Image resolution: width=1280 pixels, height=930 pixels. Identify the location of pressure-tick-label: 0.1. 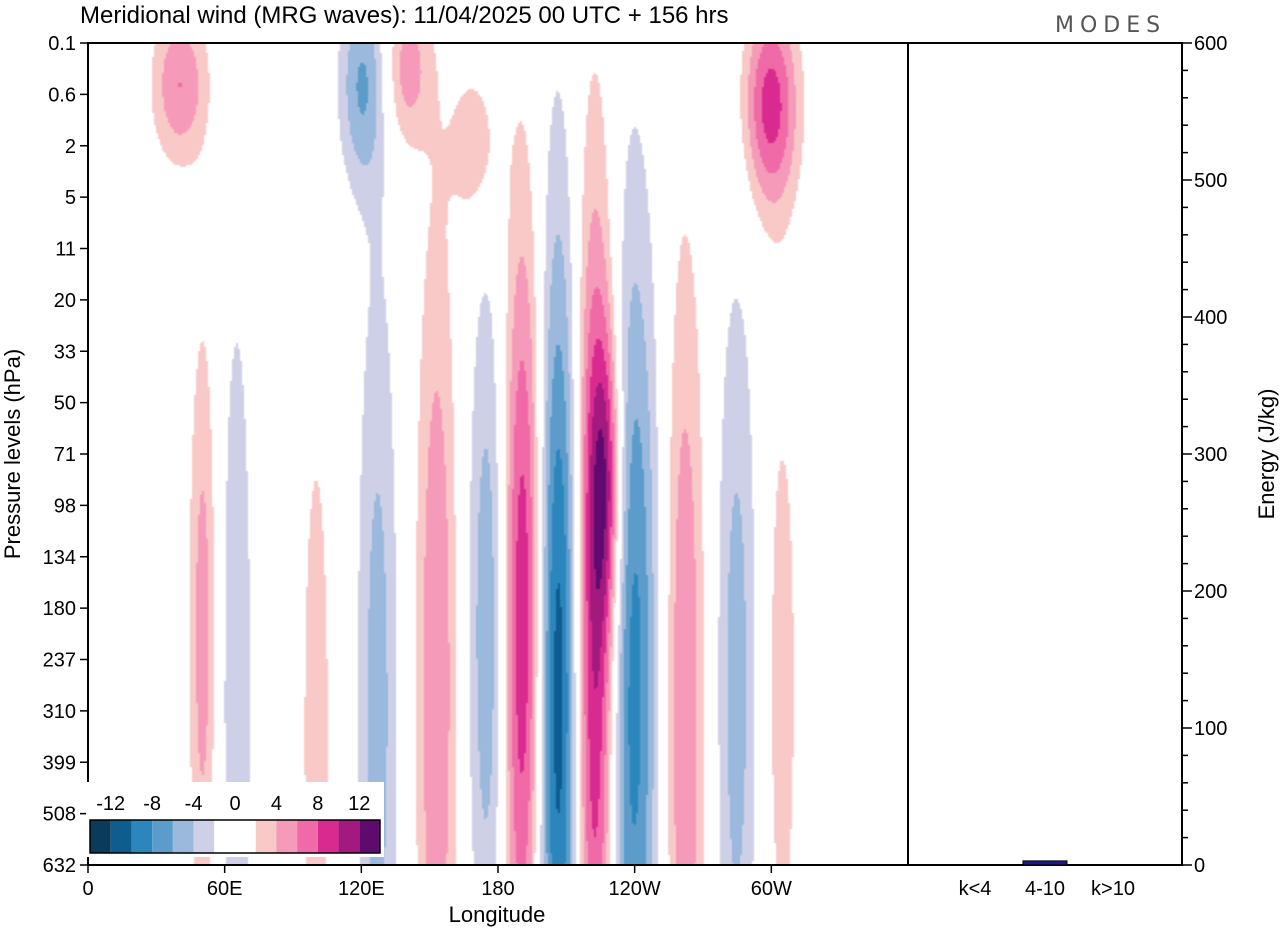
(62, 44).